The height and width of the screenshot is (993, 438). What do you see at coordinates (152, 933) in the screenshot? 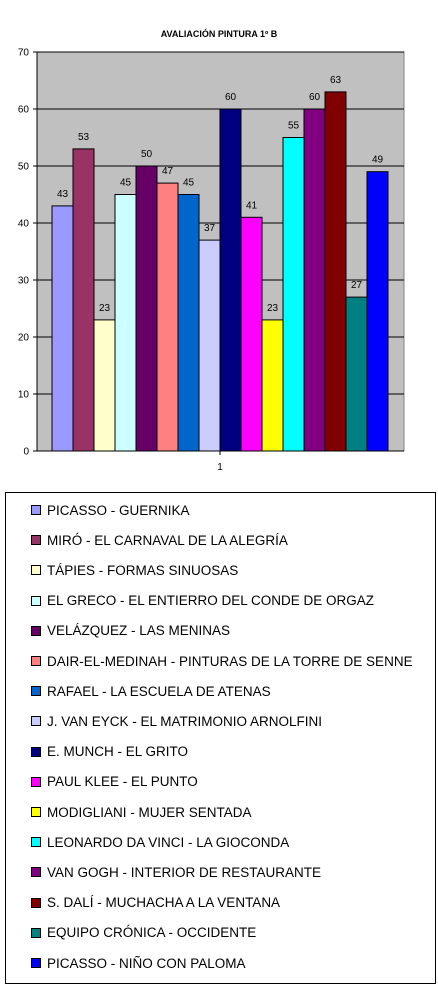
I see `legend-label: EQUIPO CRÓNICA - OCCIDENTE` at bounding box center [152, 933].